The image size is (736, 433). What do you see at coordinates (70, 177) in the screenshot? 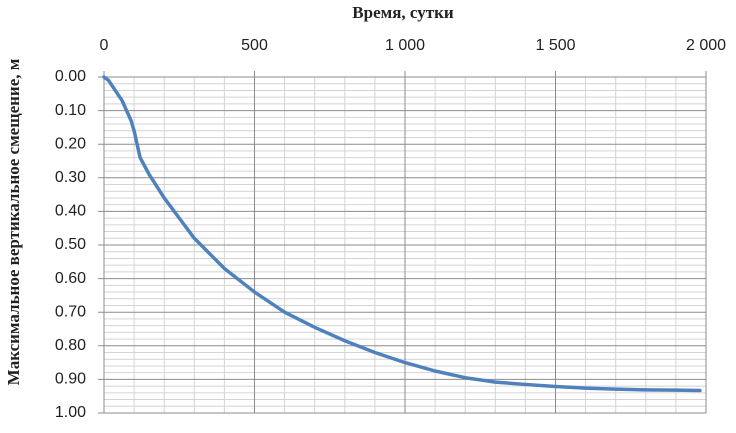
I see `y-tick-label: 0.30` at bounding box center [70, 177].